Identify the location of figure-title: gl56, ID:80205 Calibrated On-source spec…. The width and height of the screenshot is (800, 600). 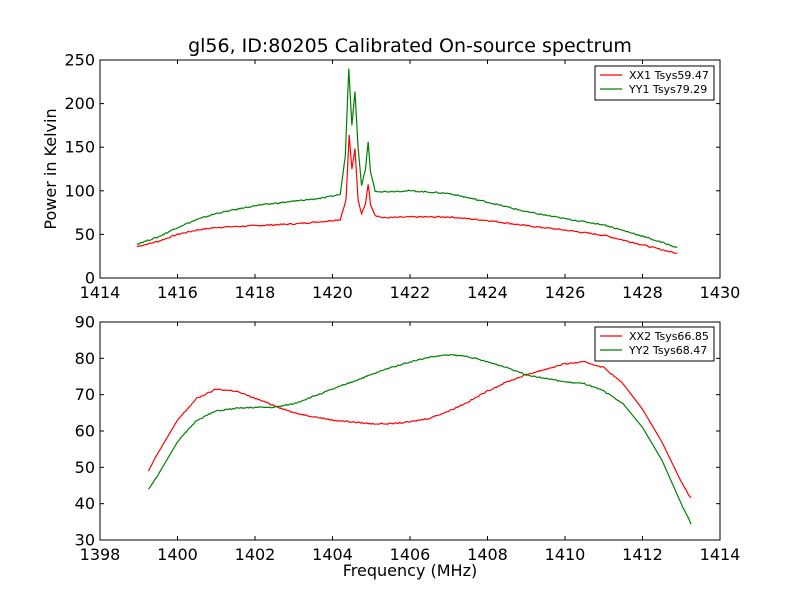
(410, 46).